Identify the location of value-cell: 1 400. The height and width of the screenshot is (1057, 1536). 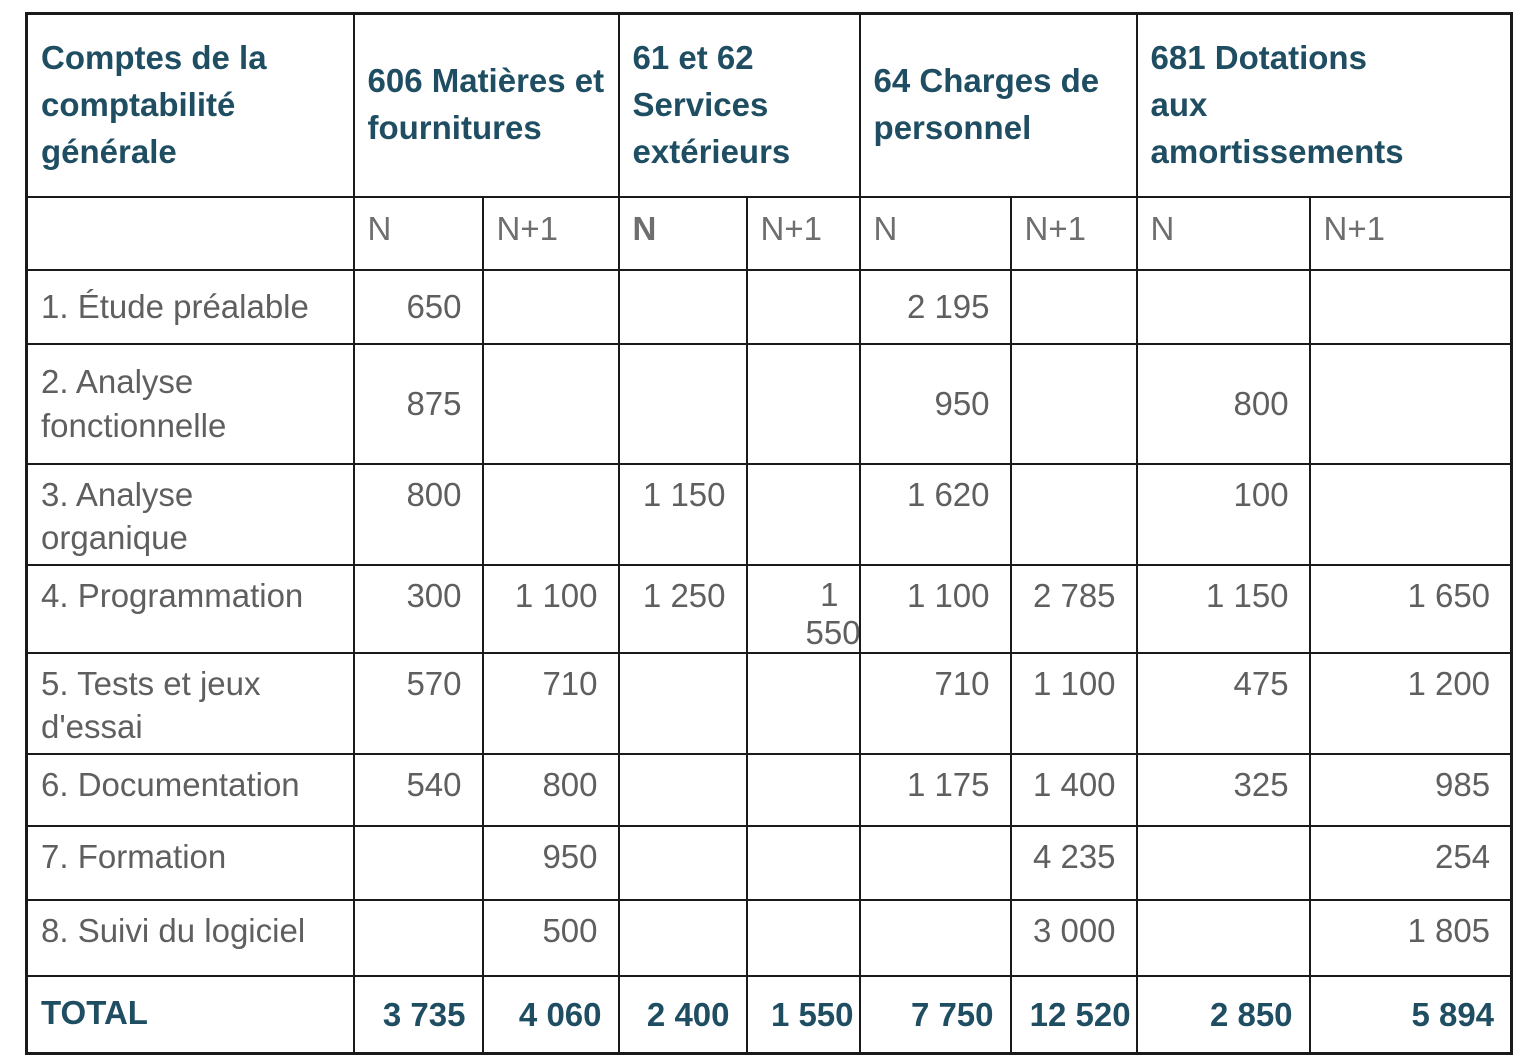
(1073, 789).